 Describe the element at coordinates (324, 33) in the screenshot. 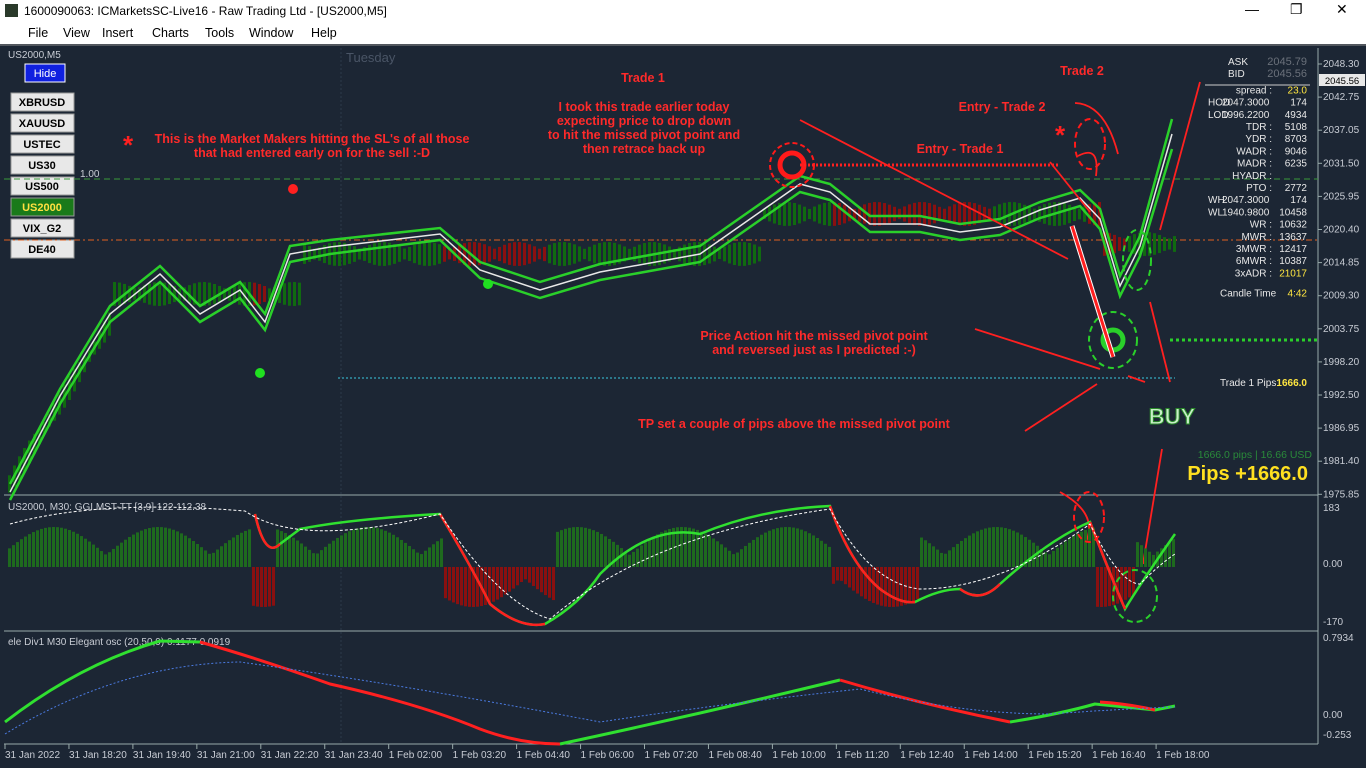

I see `menu-item: Help` at that location.